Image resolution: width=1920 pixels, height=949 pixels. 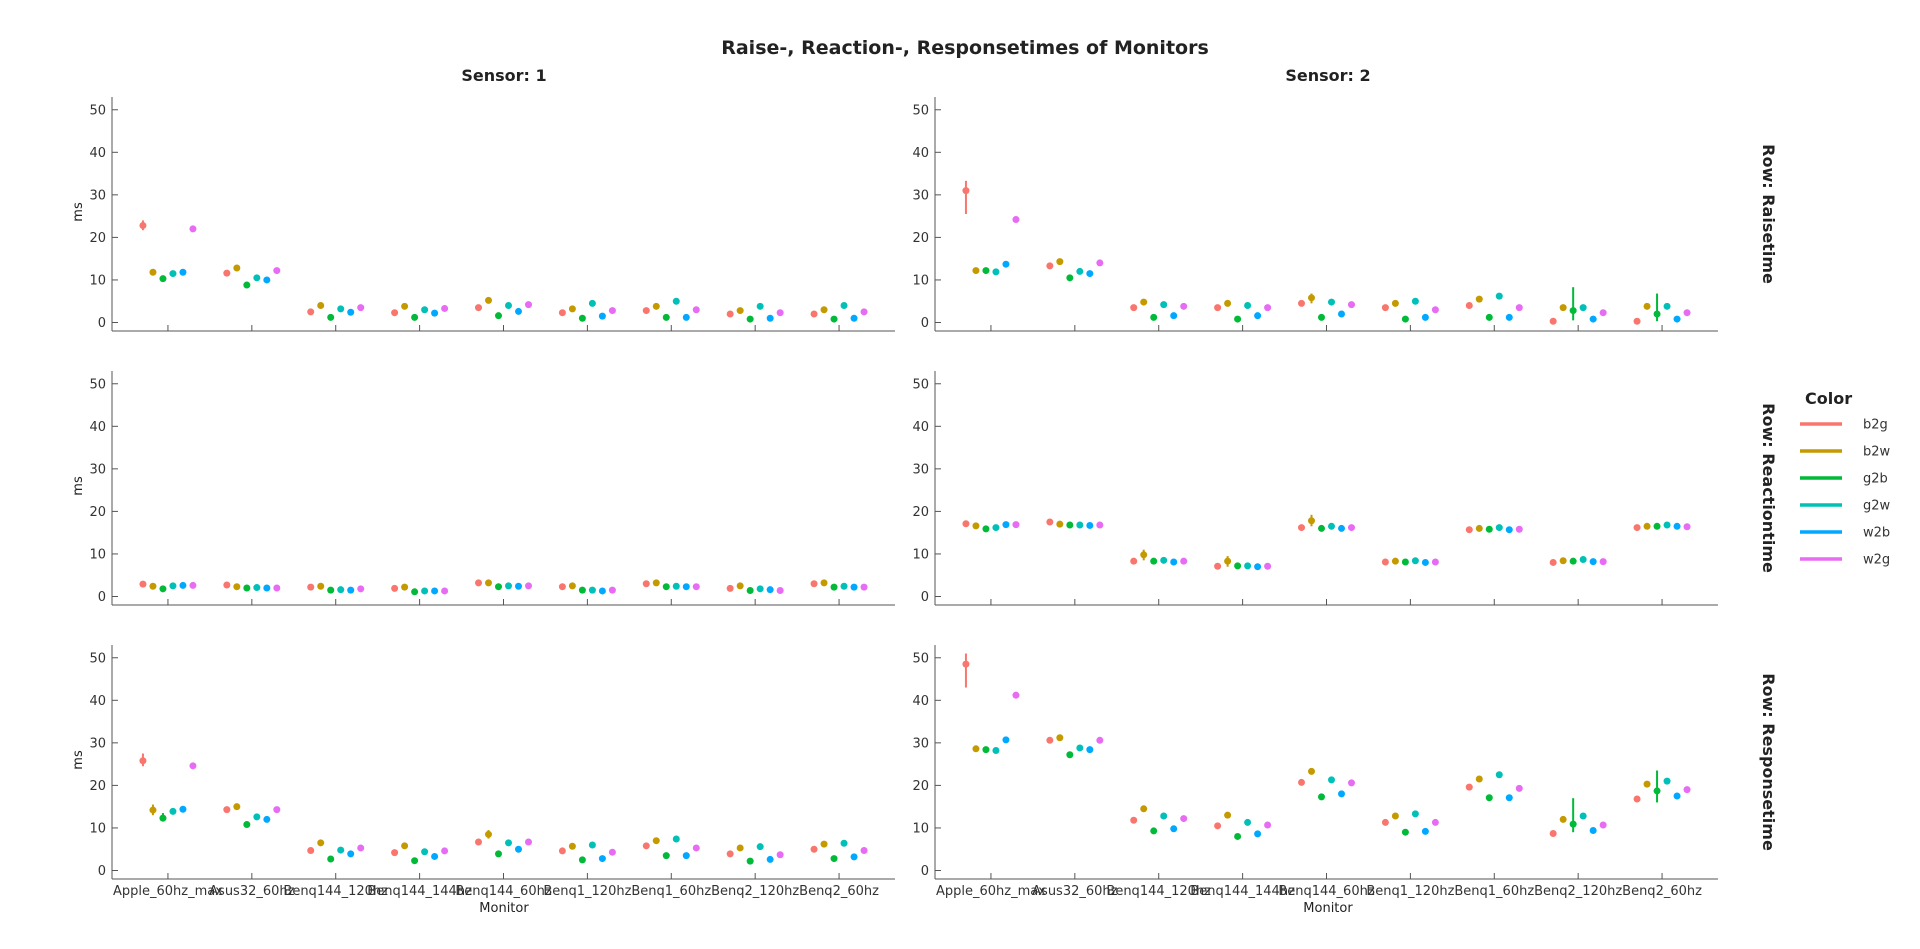 What do you see at coordinates (419, 891) in the screenshot?
I see `x-tick-label: Benq144_144hz` at bounding box center [419, 891].